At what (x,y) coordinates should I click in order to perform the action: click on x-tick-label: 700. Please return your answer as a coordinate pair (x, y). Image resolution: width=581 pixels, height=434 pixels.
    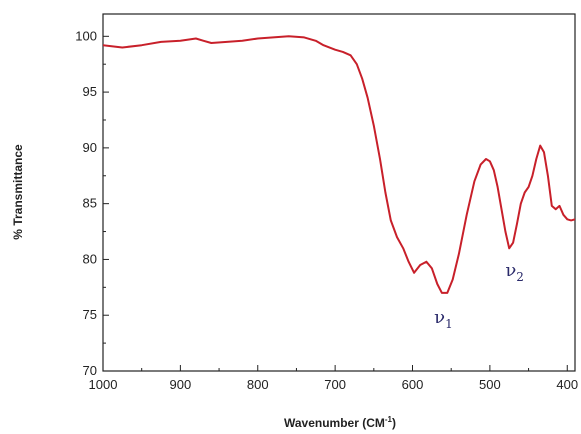
    Looking at the image, I should click on (335, 384).